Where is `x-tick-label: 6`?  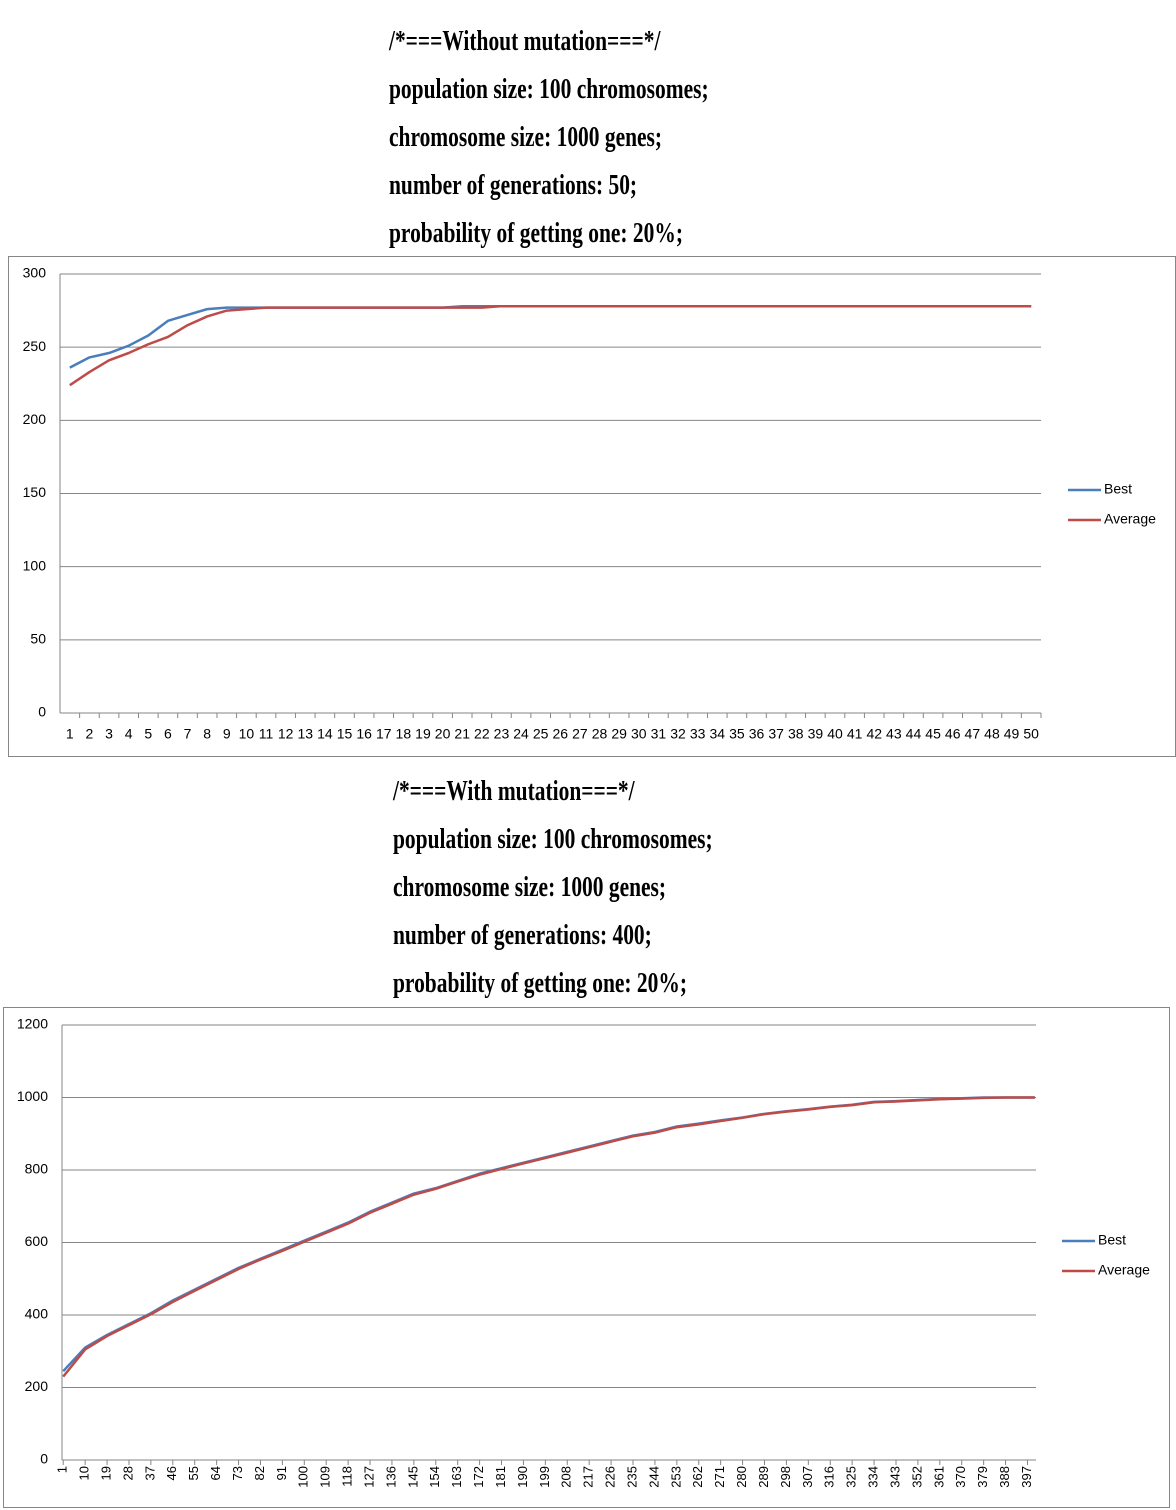
x-tick-label: 6 is located at coordinates (168, 734).